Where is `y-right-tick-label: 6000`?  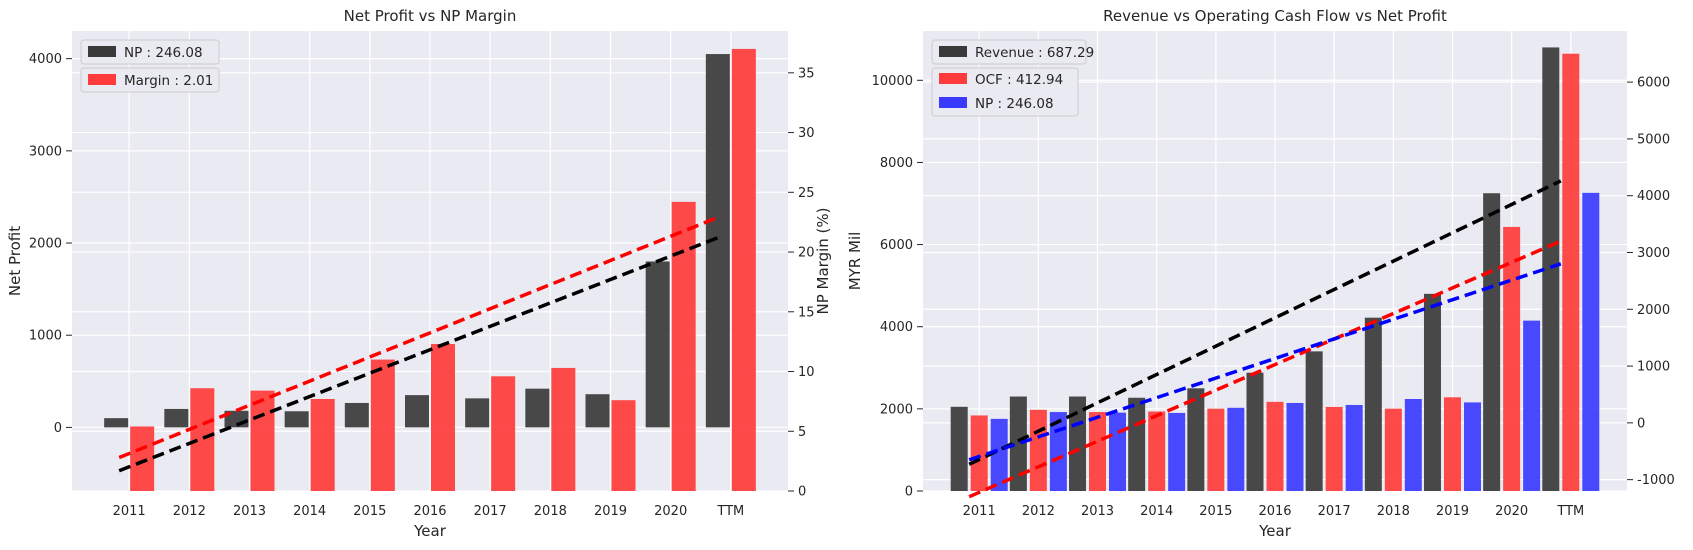 y-right-tick-label: 6000 is located at coordinates (1653, 83).